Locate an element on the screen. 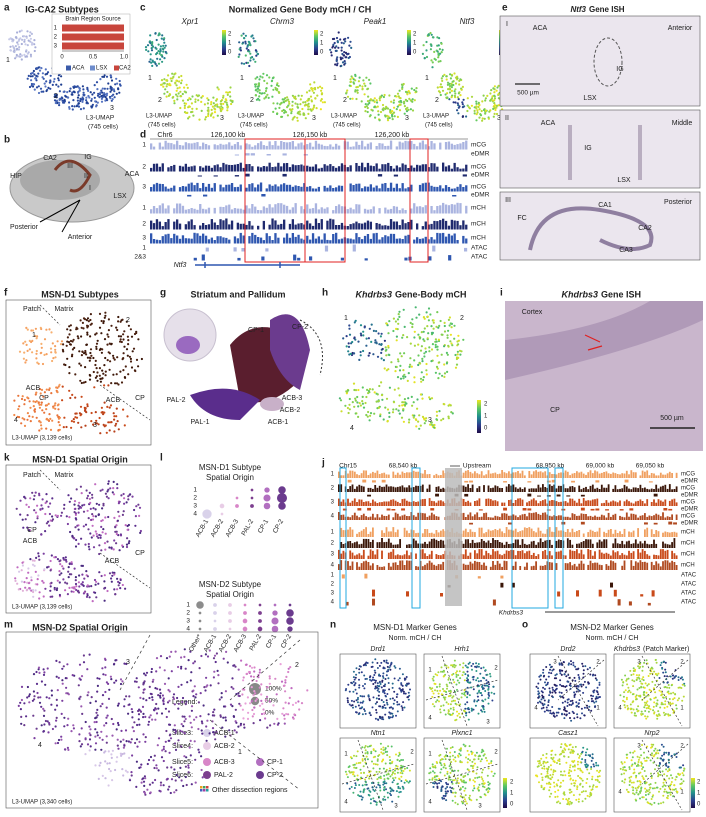  label: 2 is located at coordinates (144, 224).